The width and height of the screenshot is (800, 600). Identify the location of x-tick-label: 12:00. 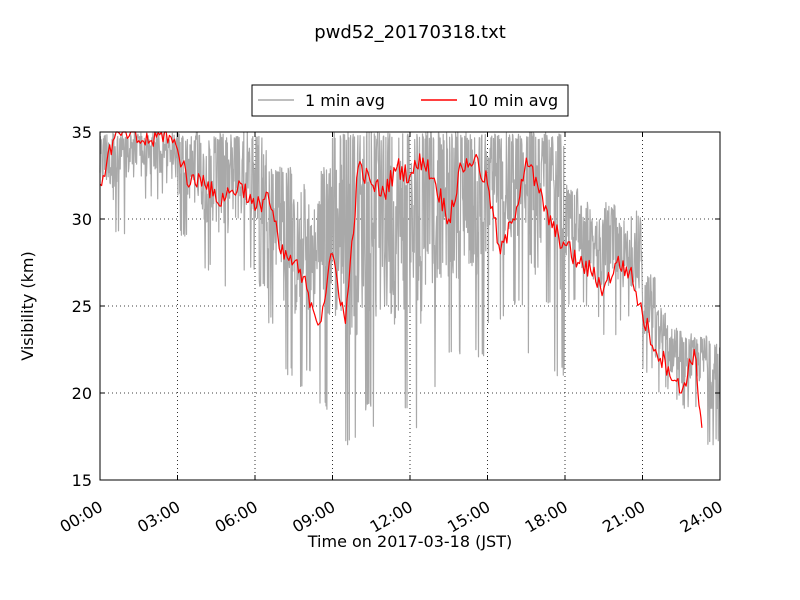
(391, 517).